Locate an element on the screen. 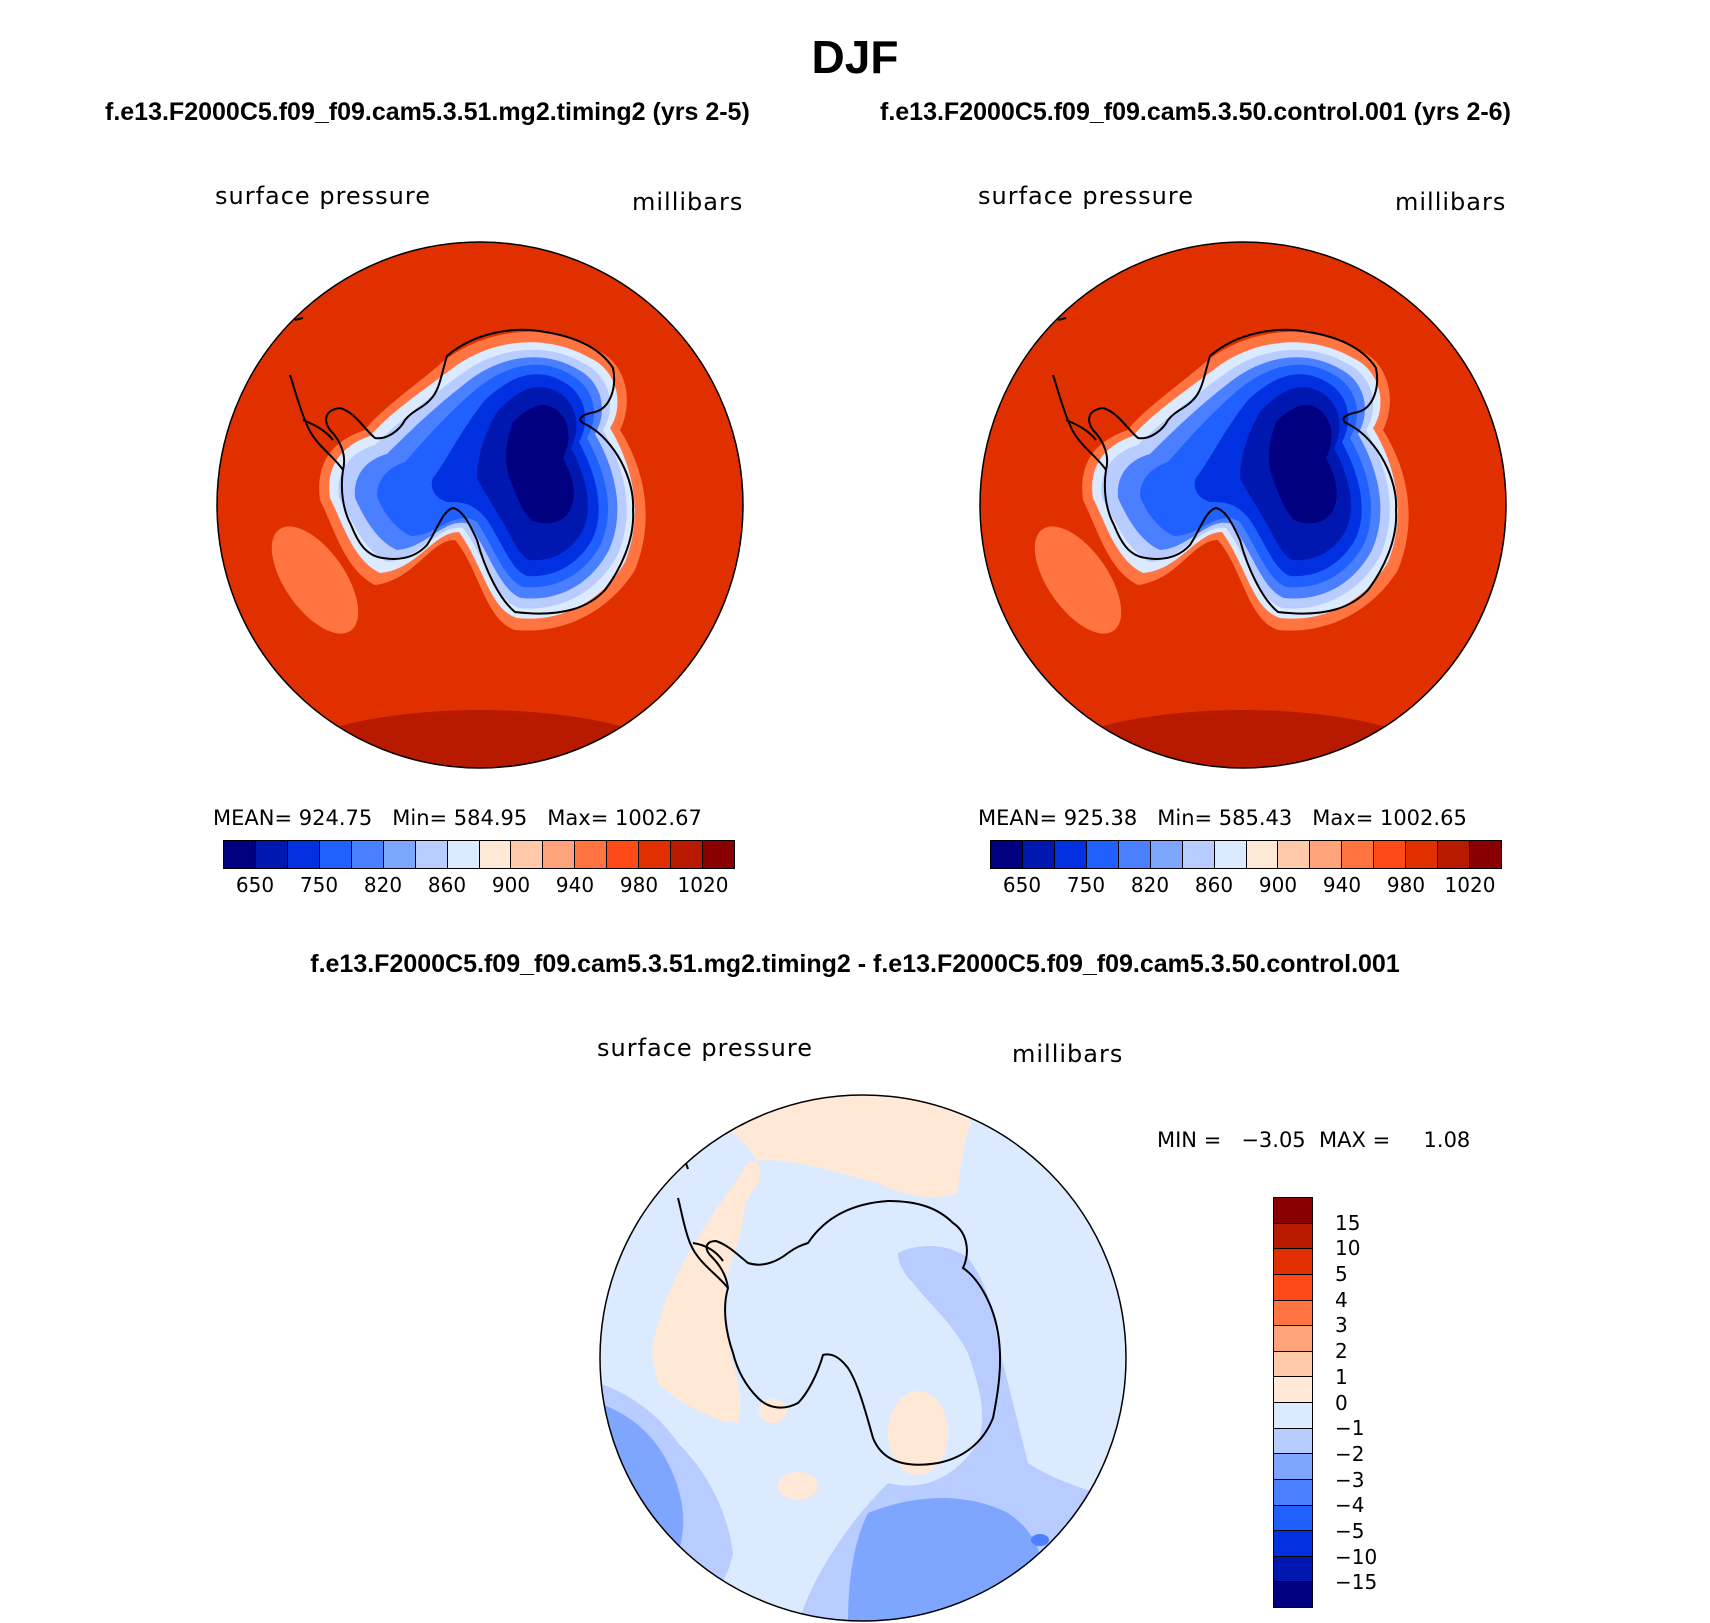 The width and height of the screenshot is (1710, 1623). right-colorbar: 650 750 820 860 900 940 980 1020 is located at coordinates (1246, 868).